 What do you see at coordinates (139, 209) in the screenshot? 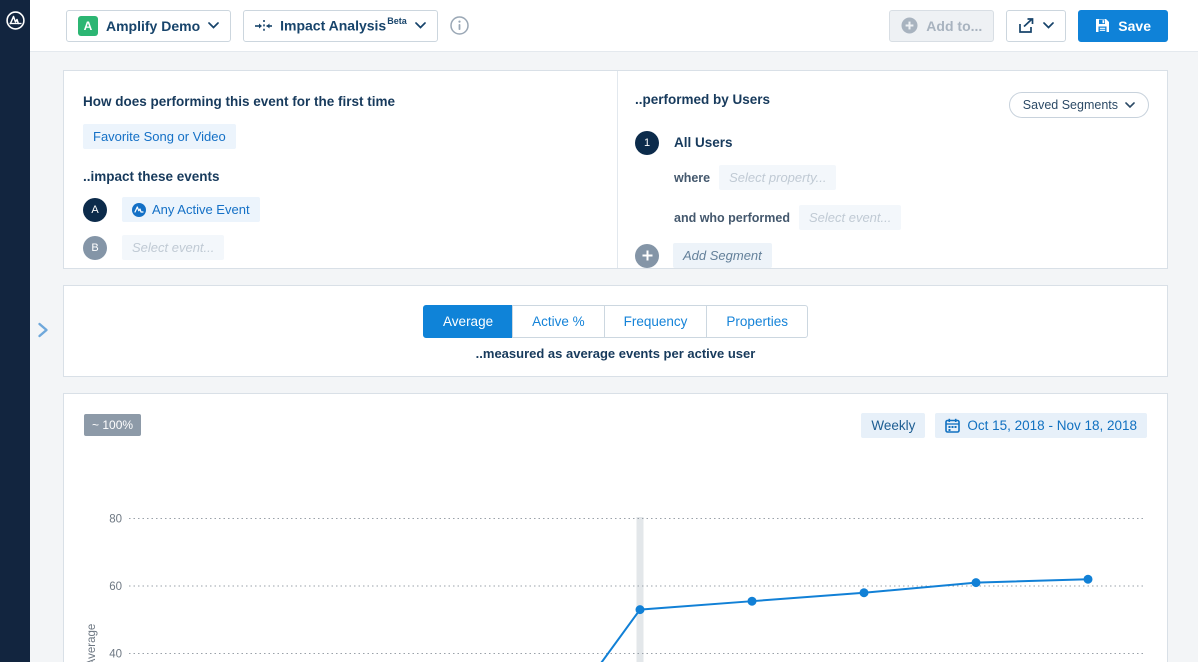
I see `amplitude-event-icon` at bounding box center [139, 209].